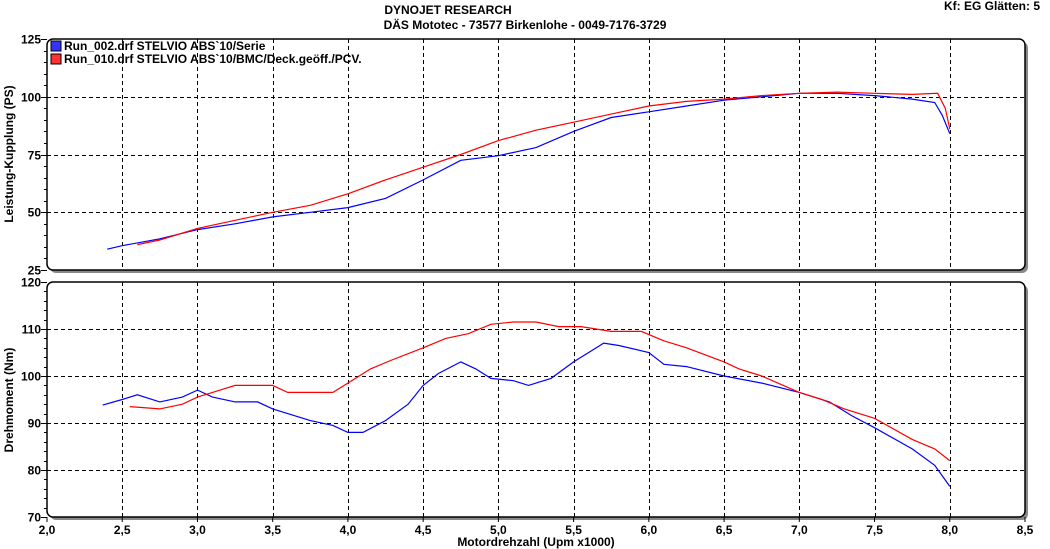  I want to click on y-axis-label-power: Leistung-Kupplung (PS), so click(9, 153).